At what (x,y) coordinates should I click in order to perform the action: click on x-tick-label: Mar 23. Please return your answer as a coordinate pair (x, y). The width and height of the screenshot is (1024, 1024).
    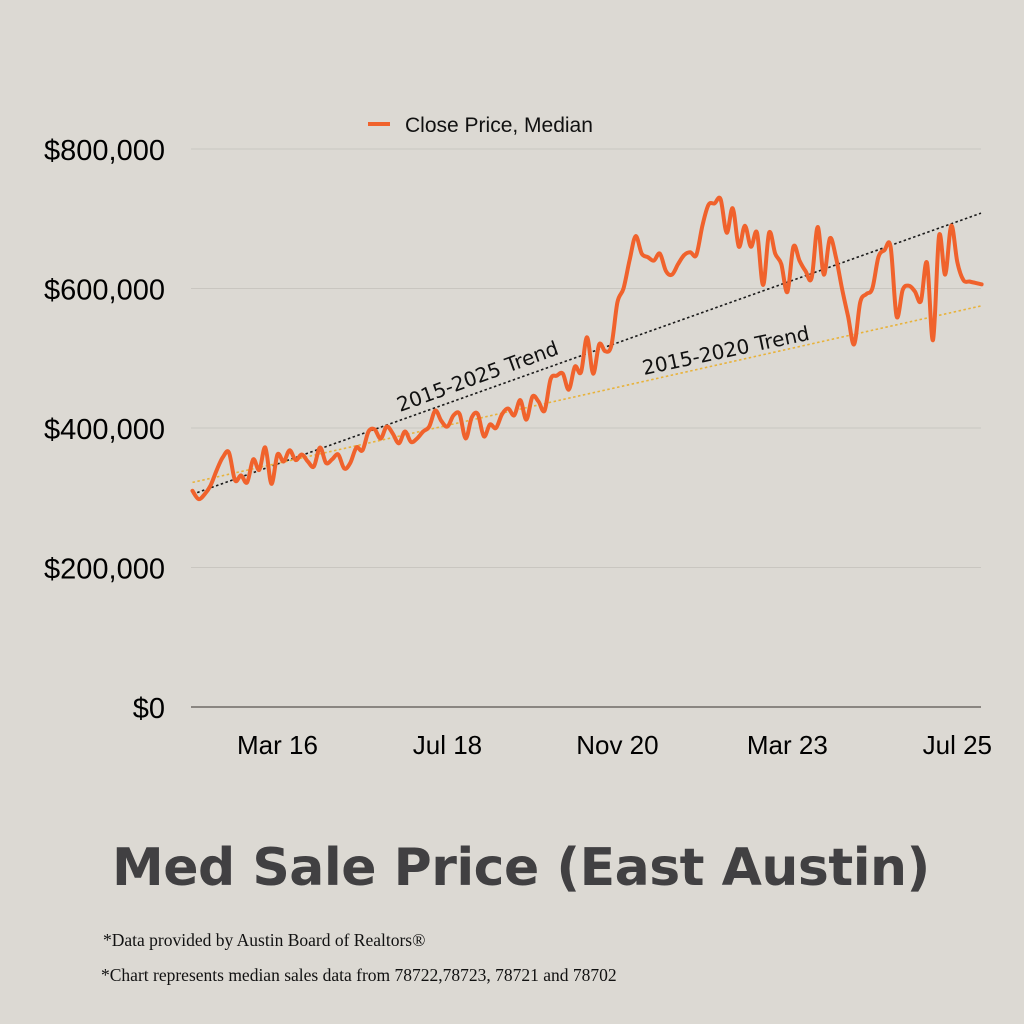
    Looking at the image, I should click on (787, 745).